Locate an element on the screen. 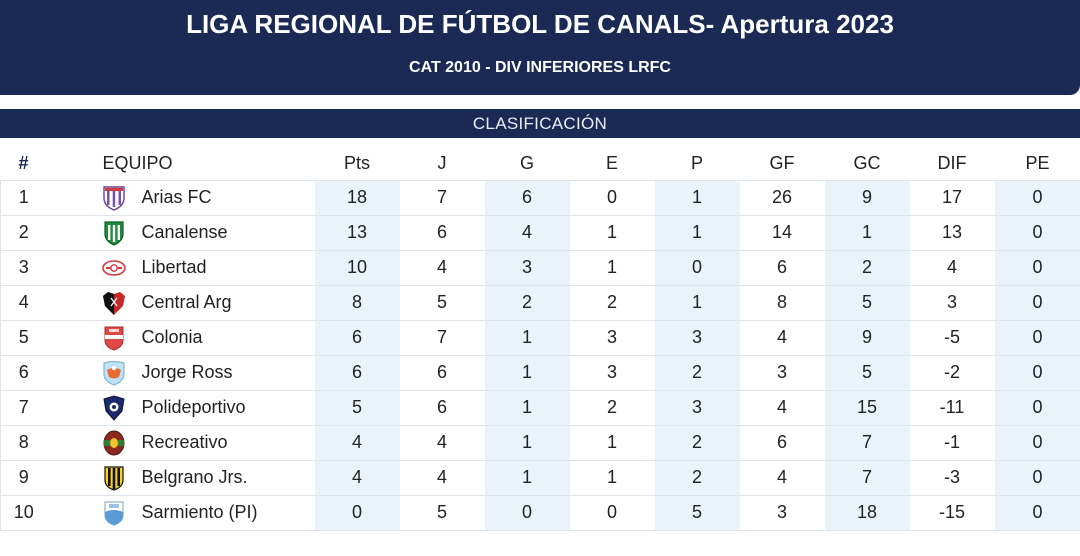 This screenshot has width=1080, height=556. arias-fc-crest-icon is located at coordinates (114, 198).